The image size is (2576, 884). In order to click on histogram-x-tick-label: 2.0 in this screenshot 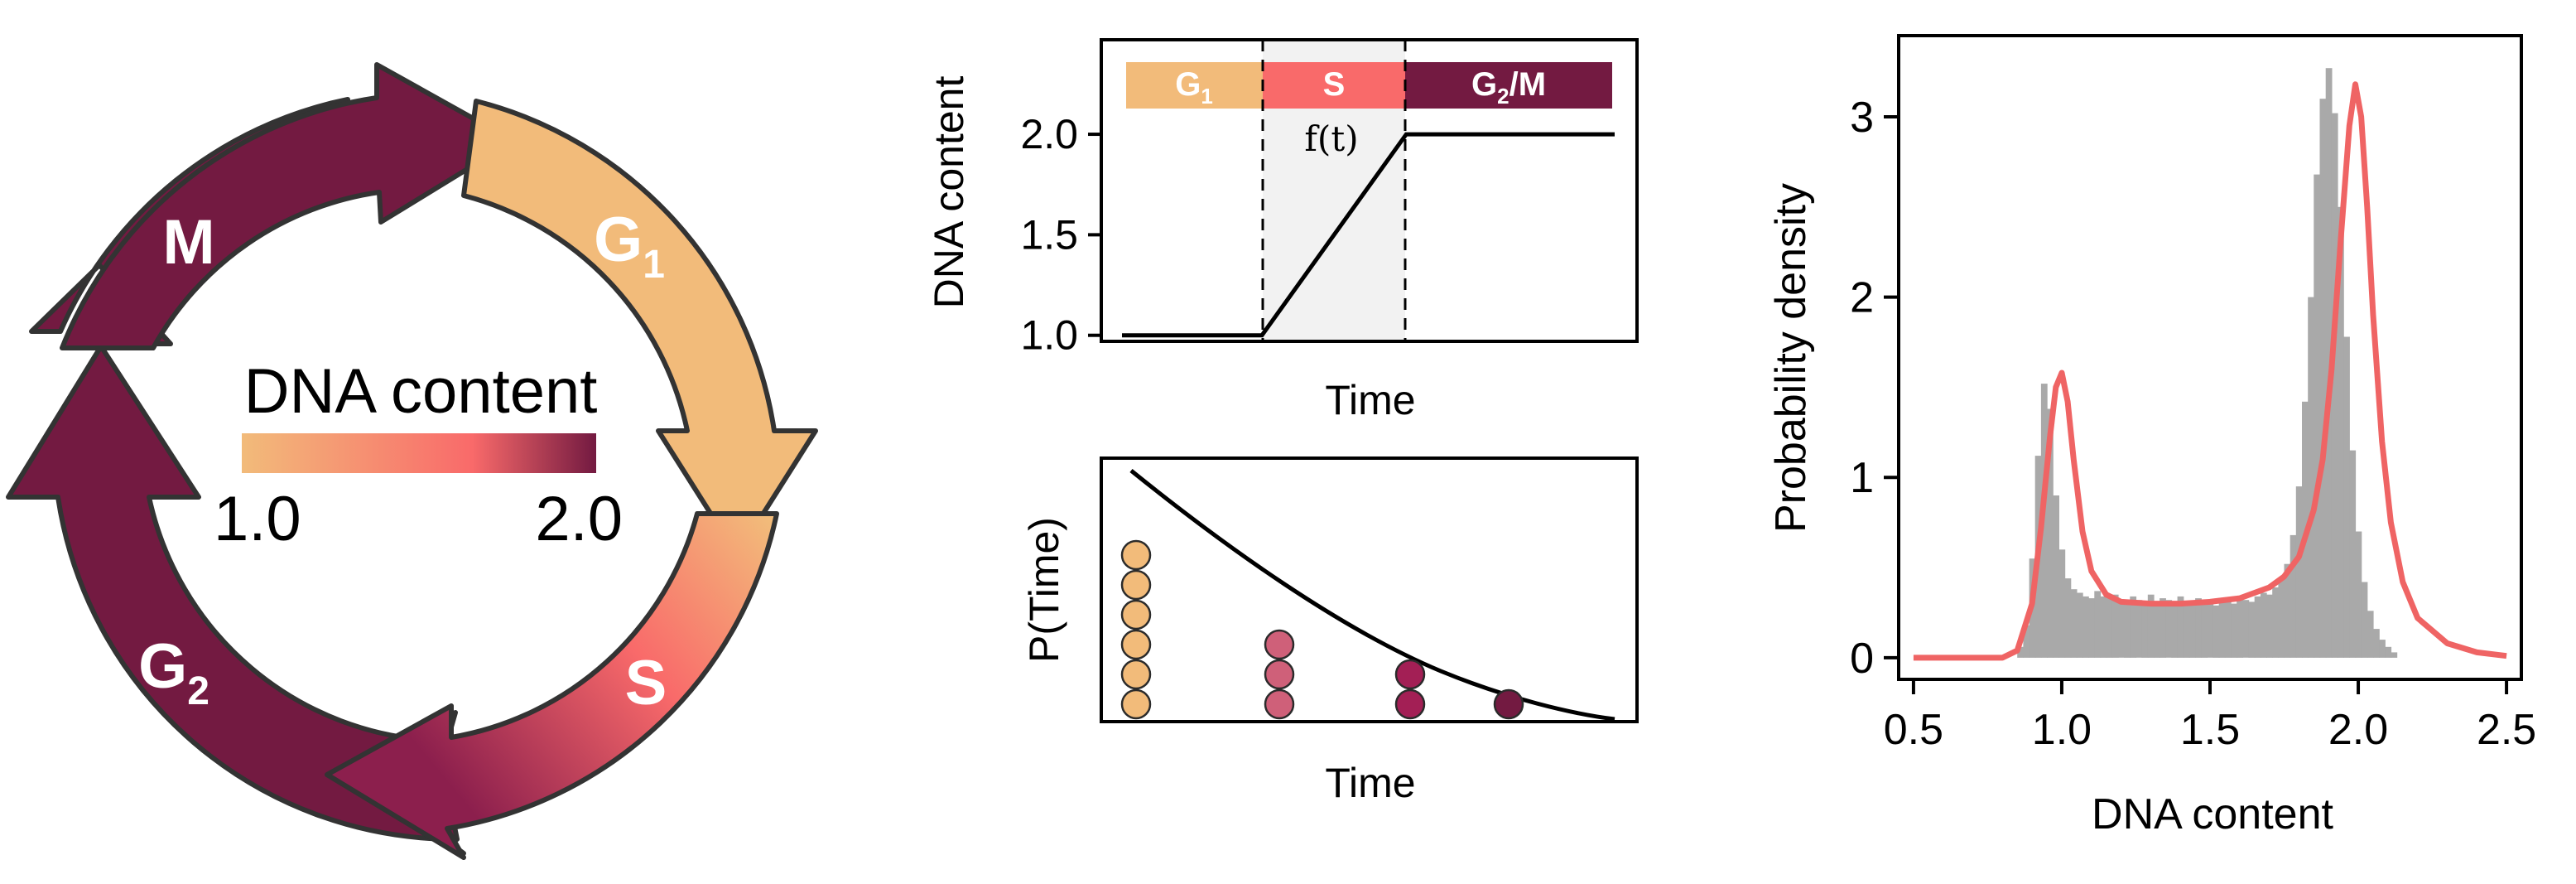, I will do `click(2358, 730)`.